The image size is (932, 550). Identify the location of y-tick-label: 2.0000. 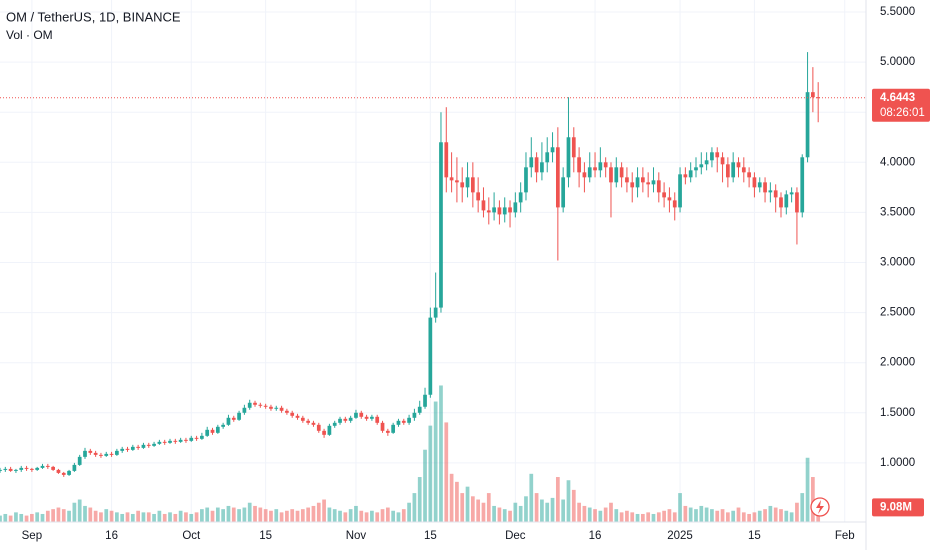
(897, 363).